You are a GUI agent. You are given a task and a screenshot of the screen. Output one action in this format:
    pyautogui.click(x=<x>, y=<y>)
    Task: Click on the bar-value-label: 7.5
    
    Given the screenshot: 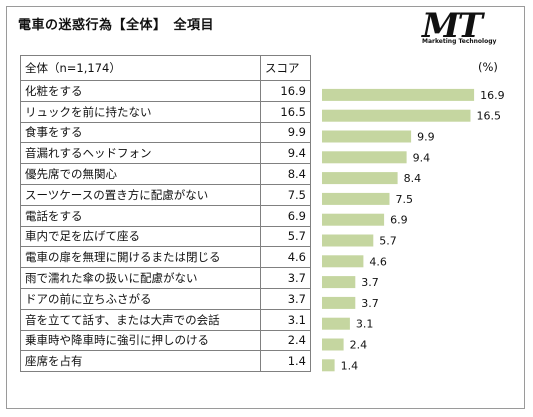 What is the action you would take?
    pyautogui.click(x=405, y=199)
    